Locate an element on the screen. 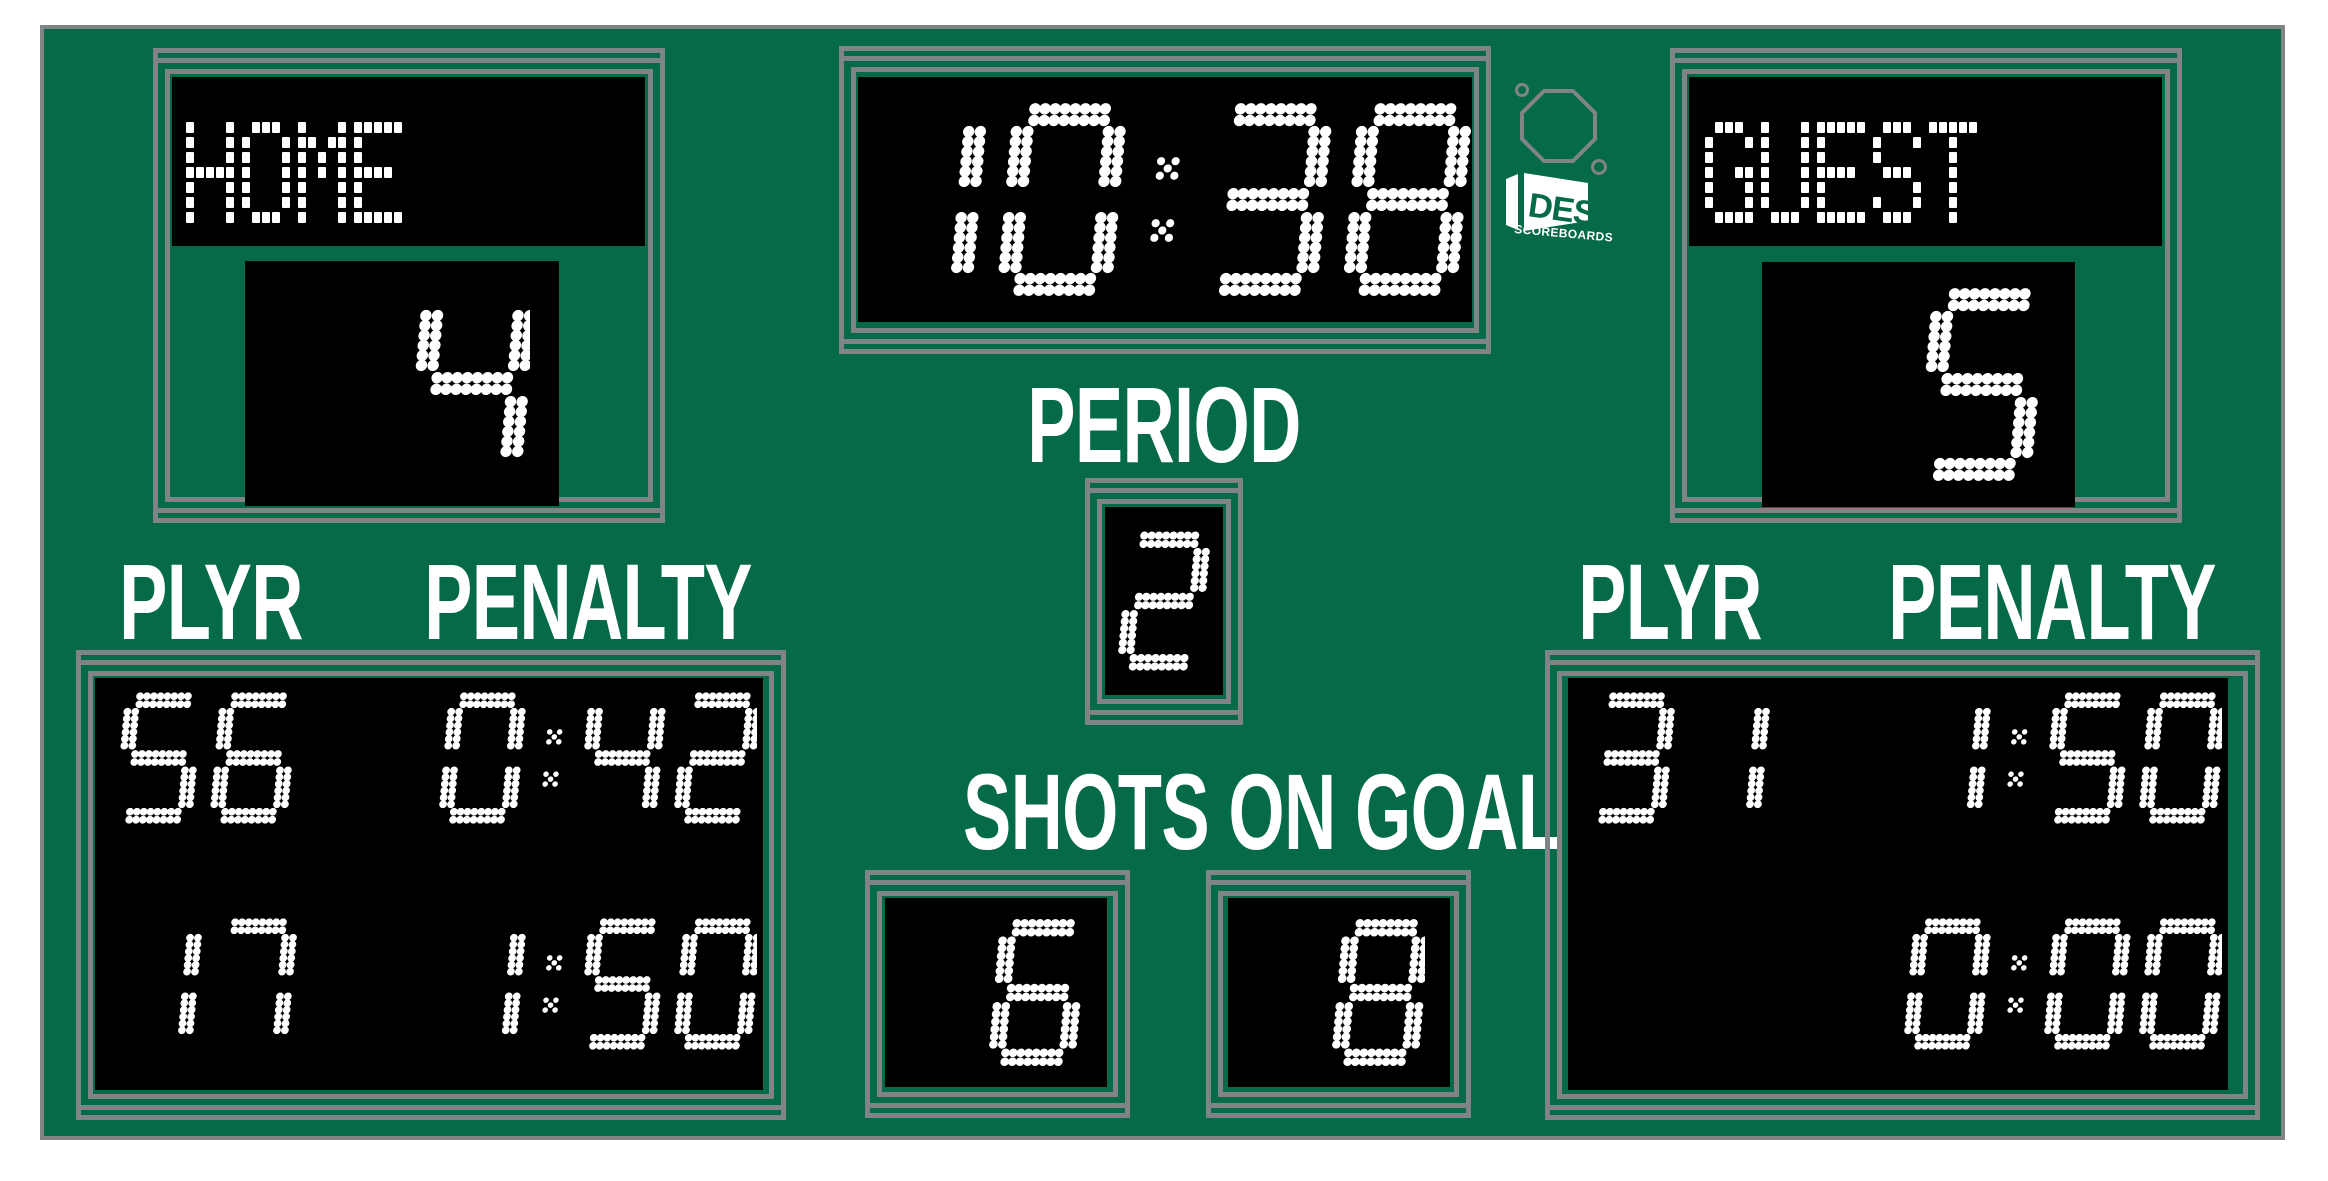 This screenshot has width=2328, height=1181. logo-mark: DES SCOREBOARDS is located at coordinates (1560, 209).